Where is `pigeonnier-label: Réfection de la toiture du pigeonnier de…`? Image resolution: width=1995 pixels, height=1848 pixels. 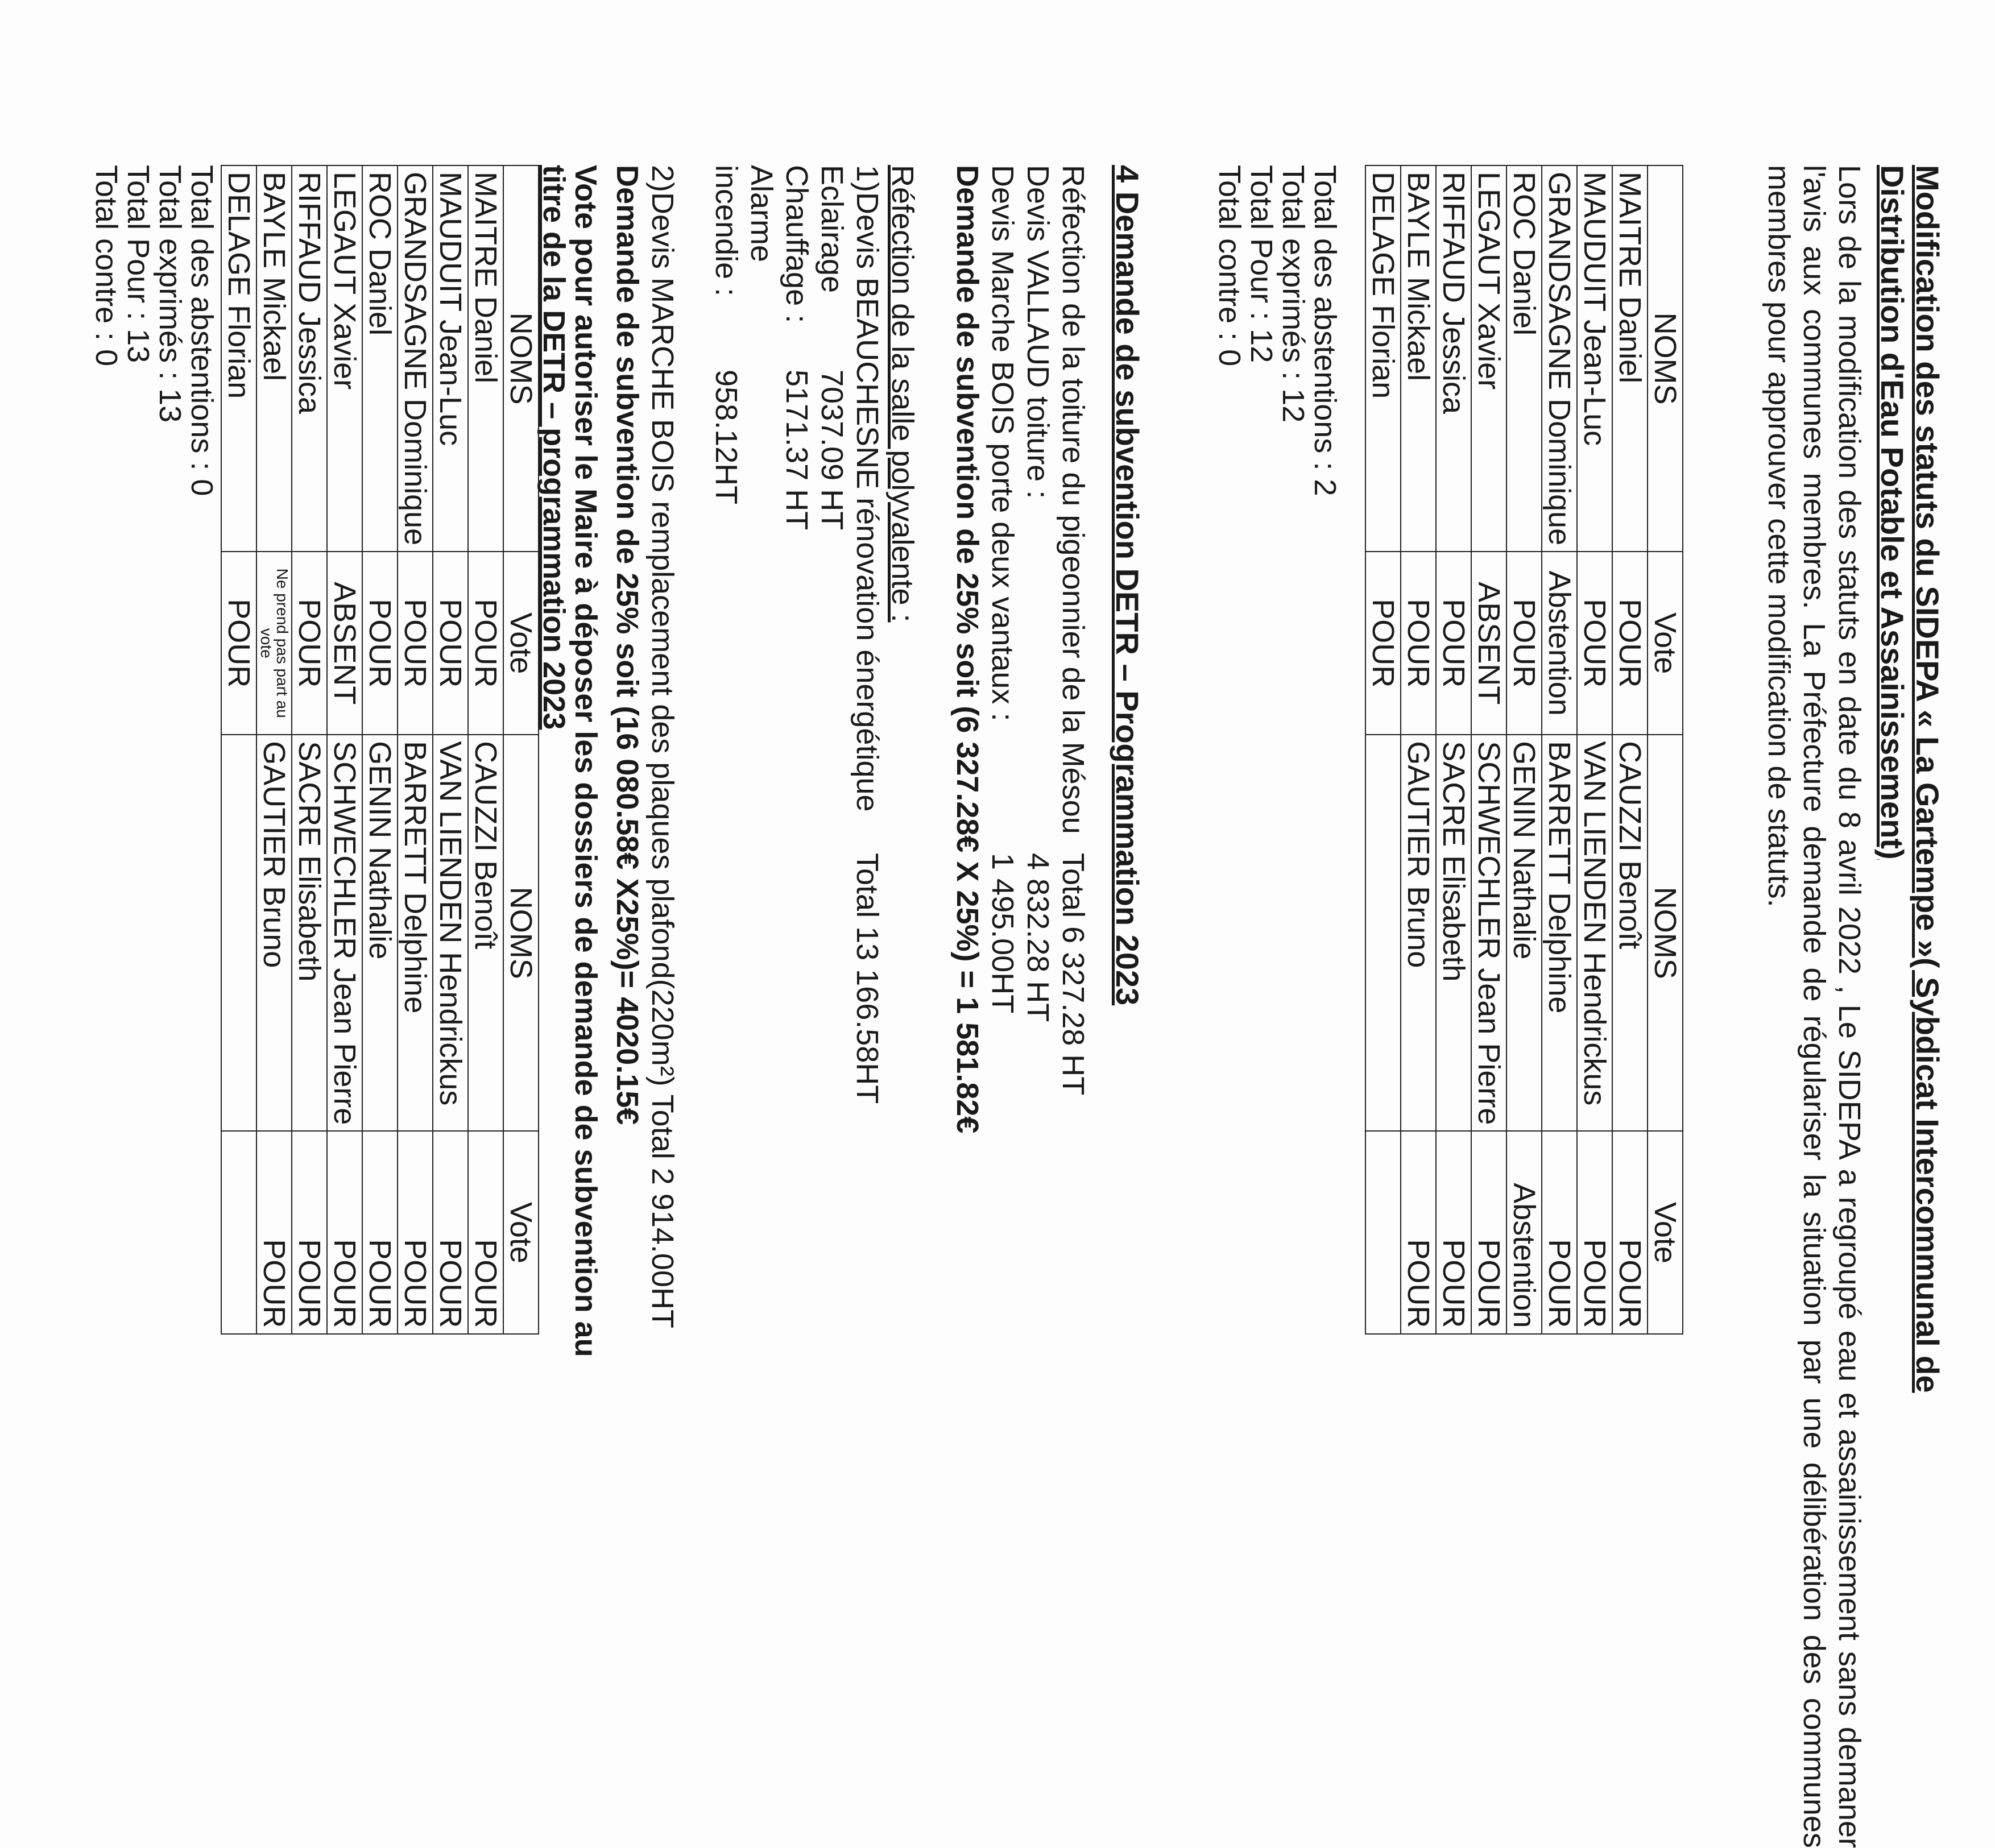
pigeonnier-label: Réfection de la toiture du pigeonnier de… is located at coordinates (1073, 499).